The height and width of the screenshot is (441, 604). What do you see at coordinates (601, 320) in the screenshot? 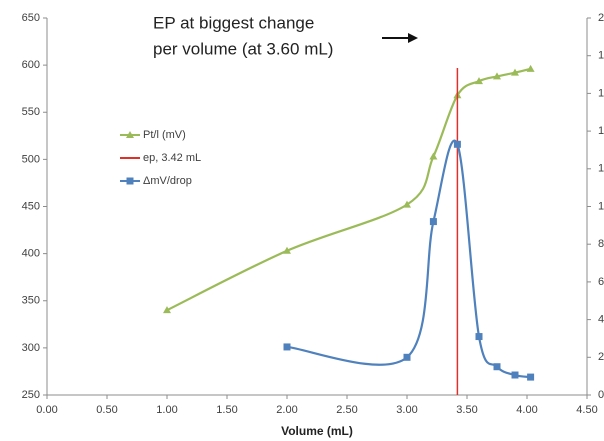
I see `y2-tick-label: 40` at bounding box center [601, 320].